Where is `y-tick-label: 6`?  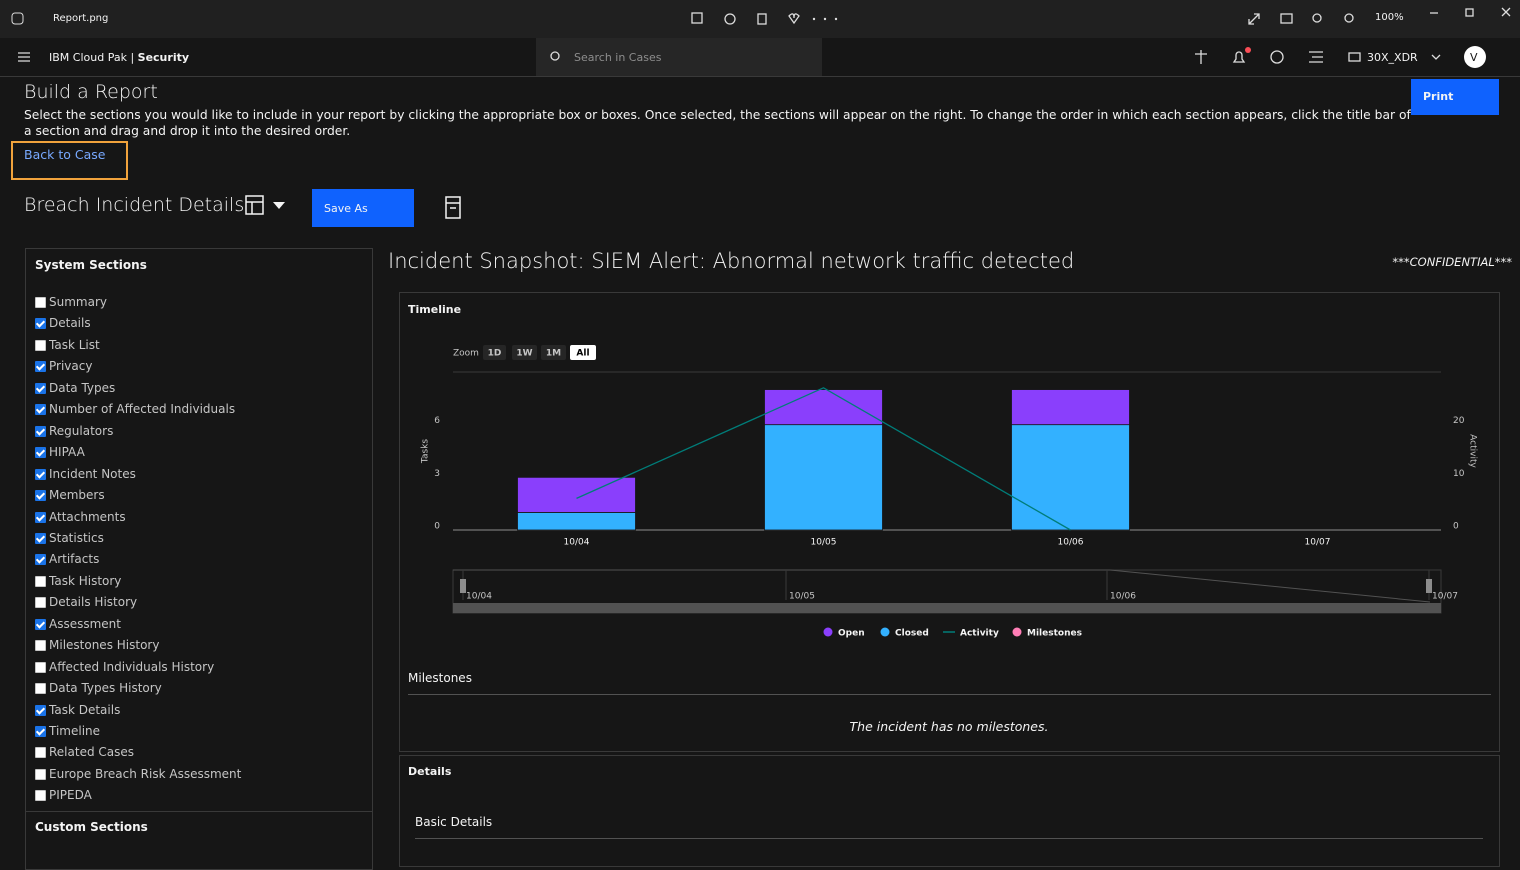 y-tick-label: 6 is located at coordinates (437, 421).